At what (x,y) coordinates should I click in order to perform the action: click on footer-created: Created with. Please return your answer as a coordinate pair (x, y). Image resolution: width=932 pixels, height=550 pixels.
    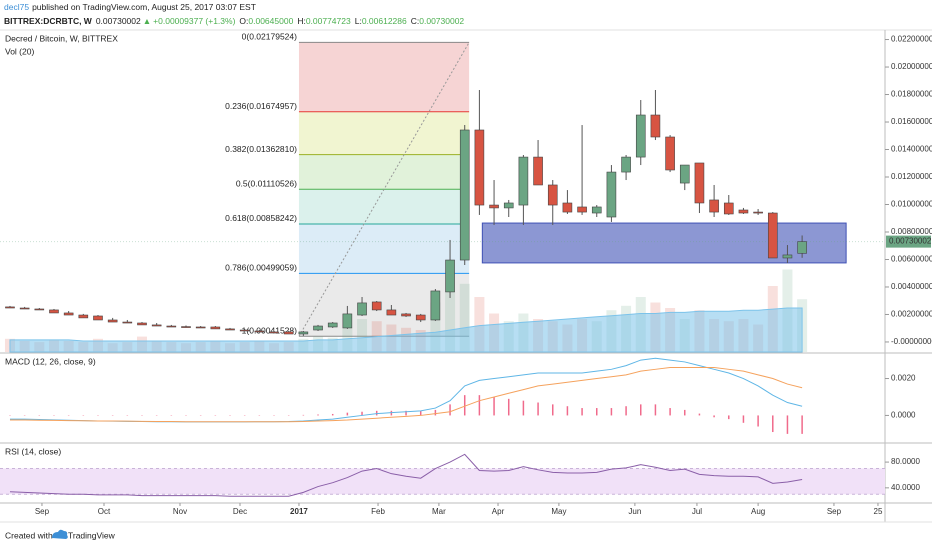
    Looking at the image, I should click on (29, 535).